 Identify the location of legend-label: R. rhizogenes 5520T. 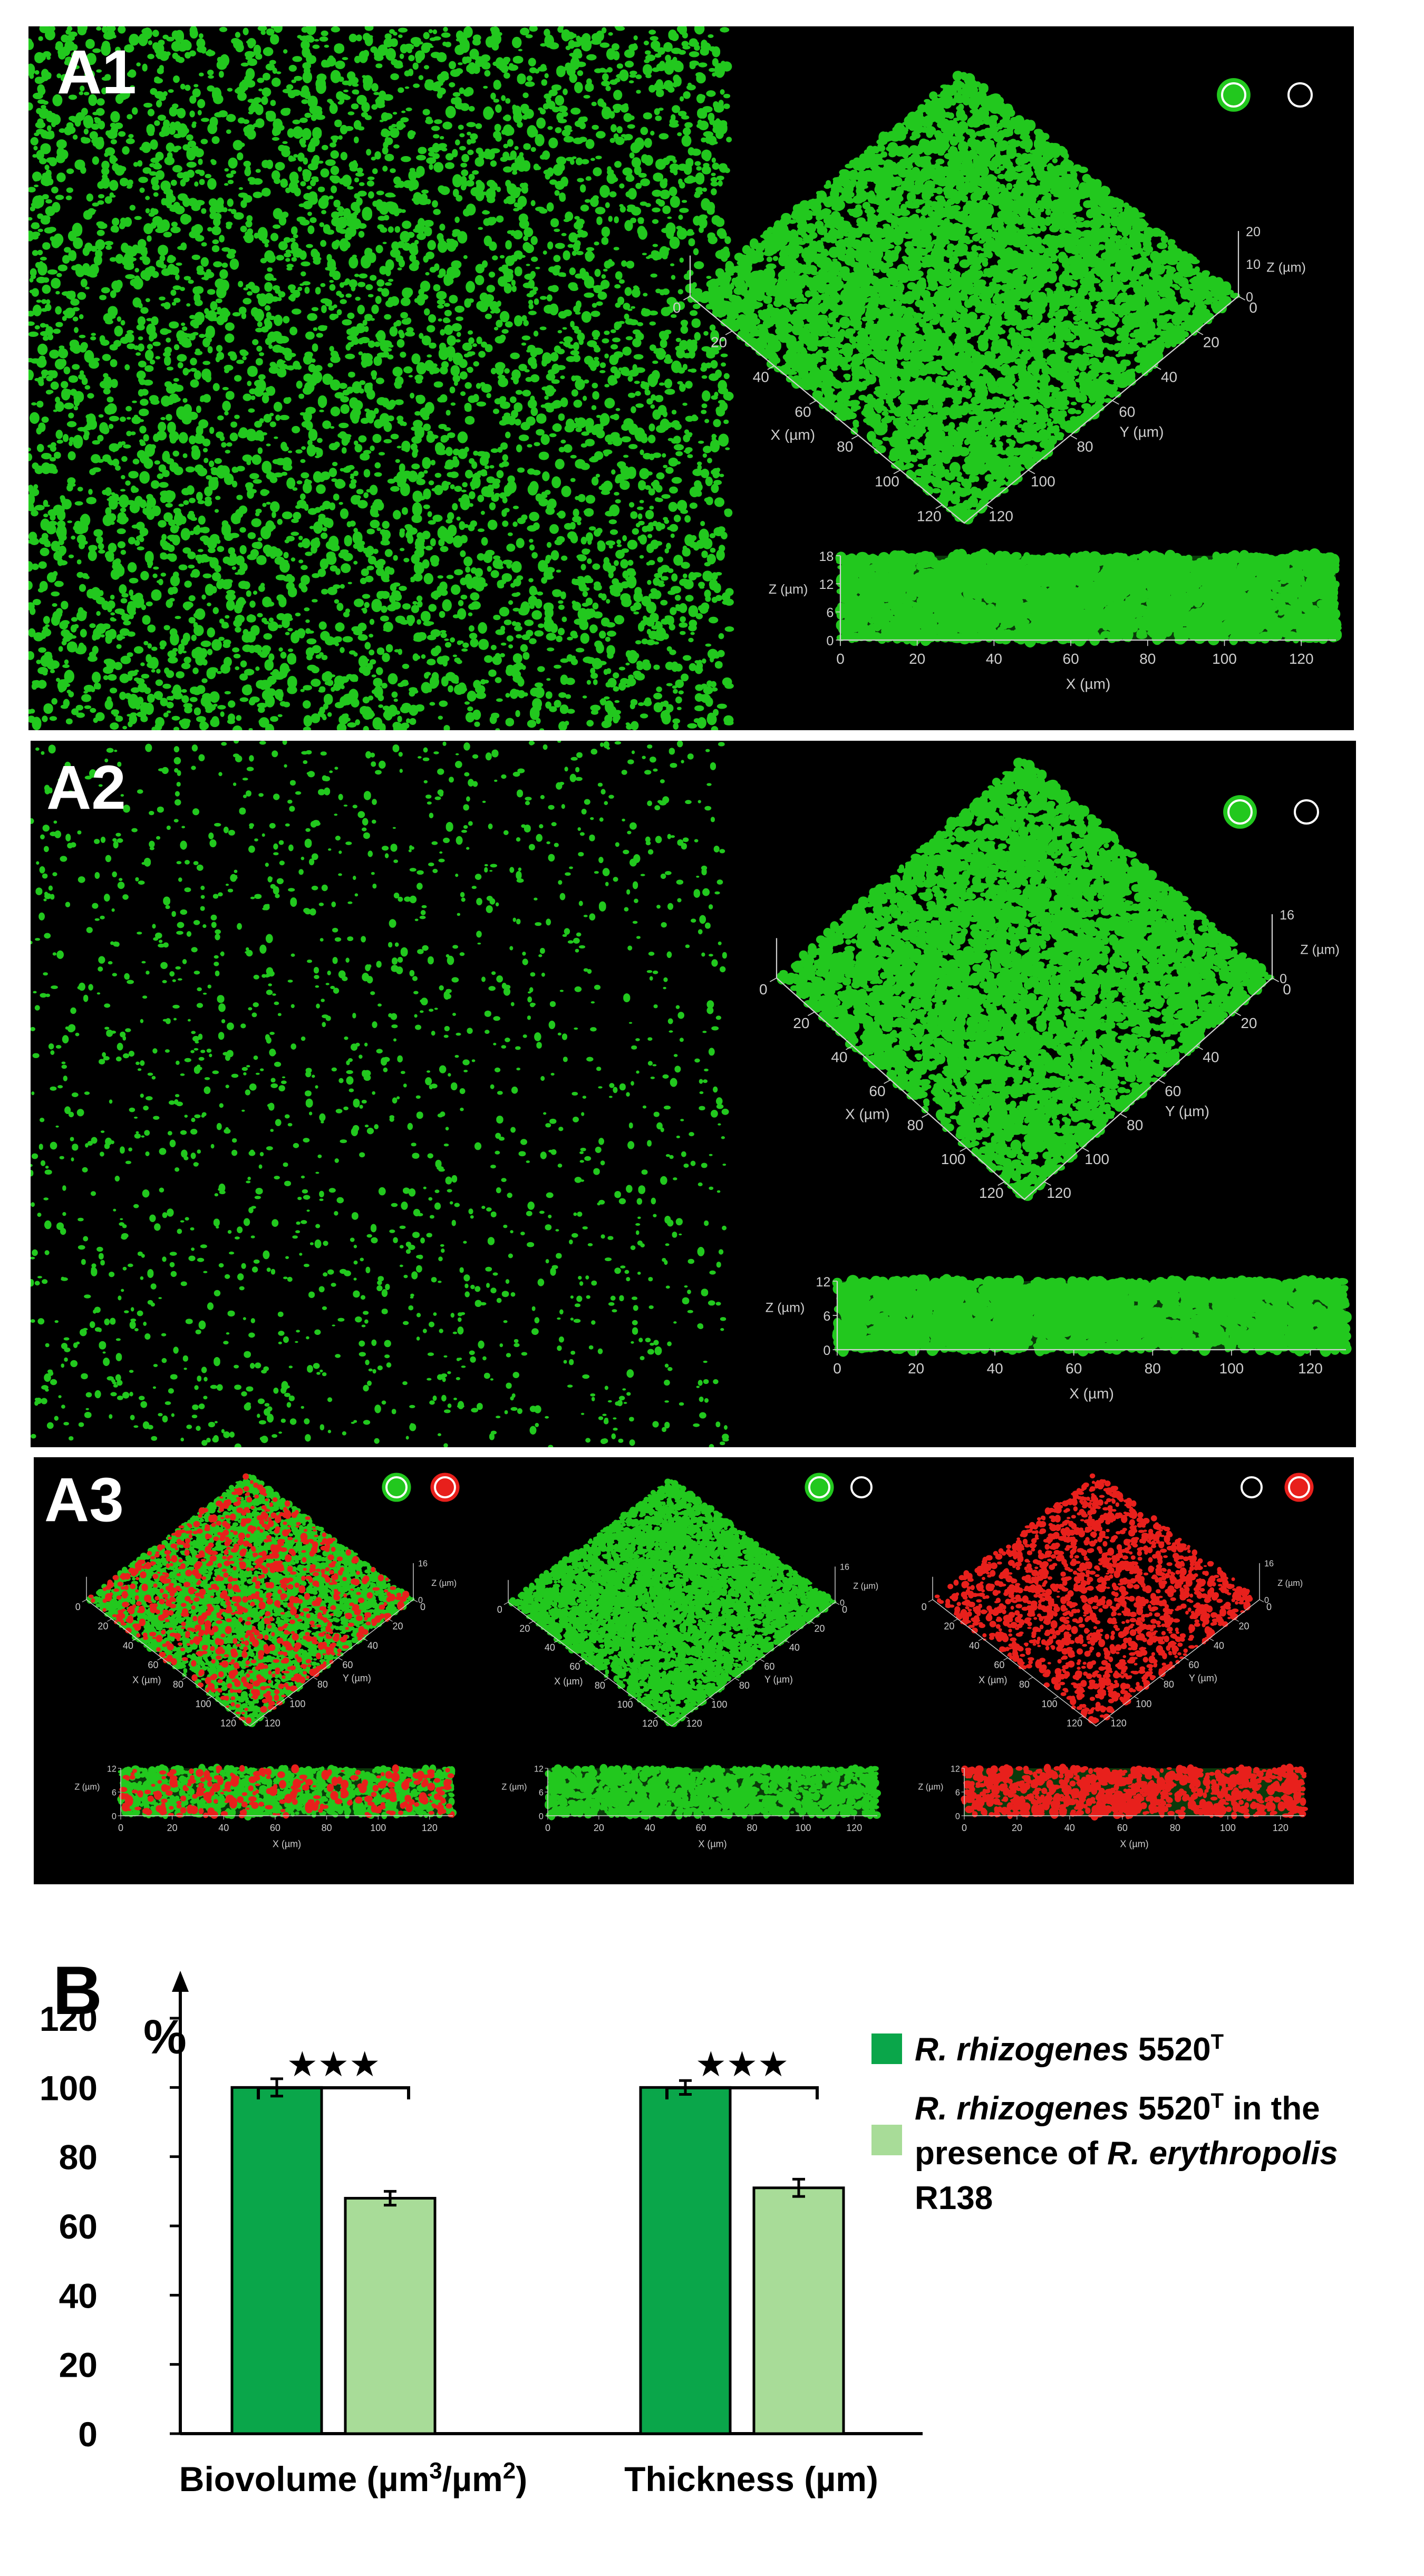
(1069, 2049).